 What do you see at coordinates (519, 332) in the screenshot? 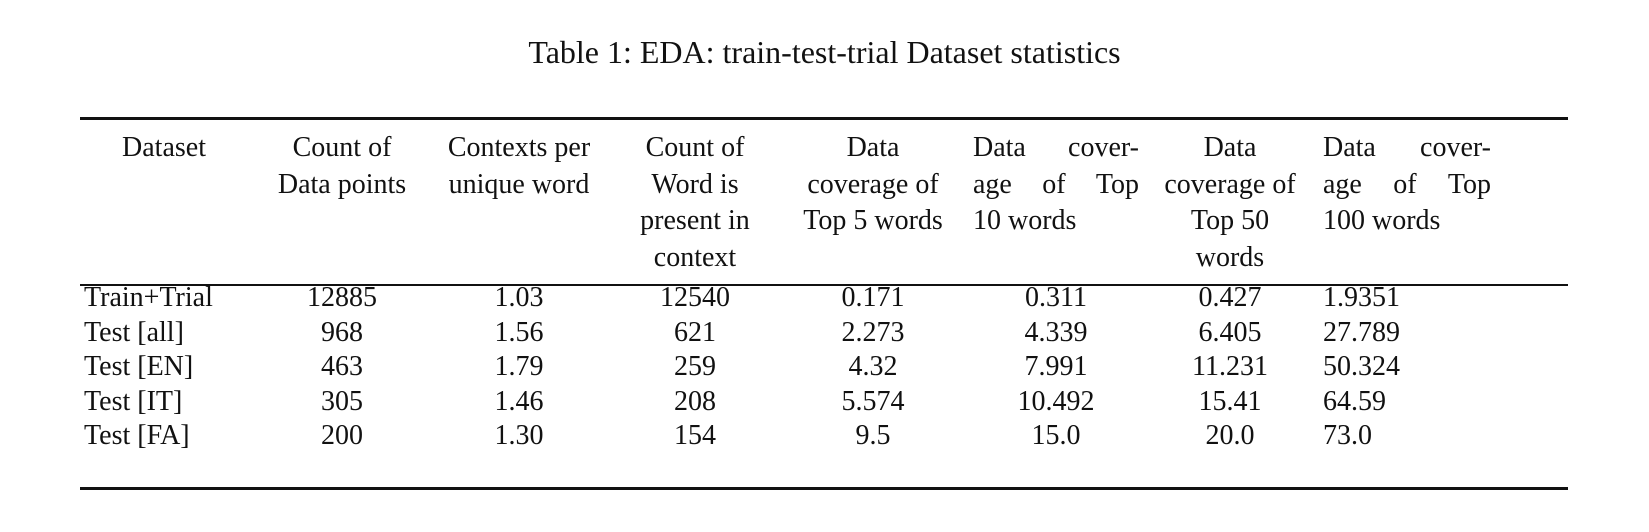
I see `cell-contexts-per-word: 1.56` at bounding box center [519, 332].